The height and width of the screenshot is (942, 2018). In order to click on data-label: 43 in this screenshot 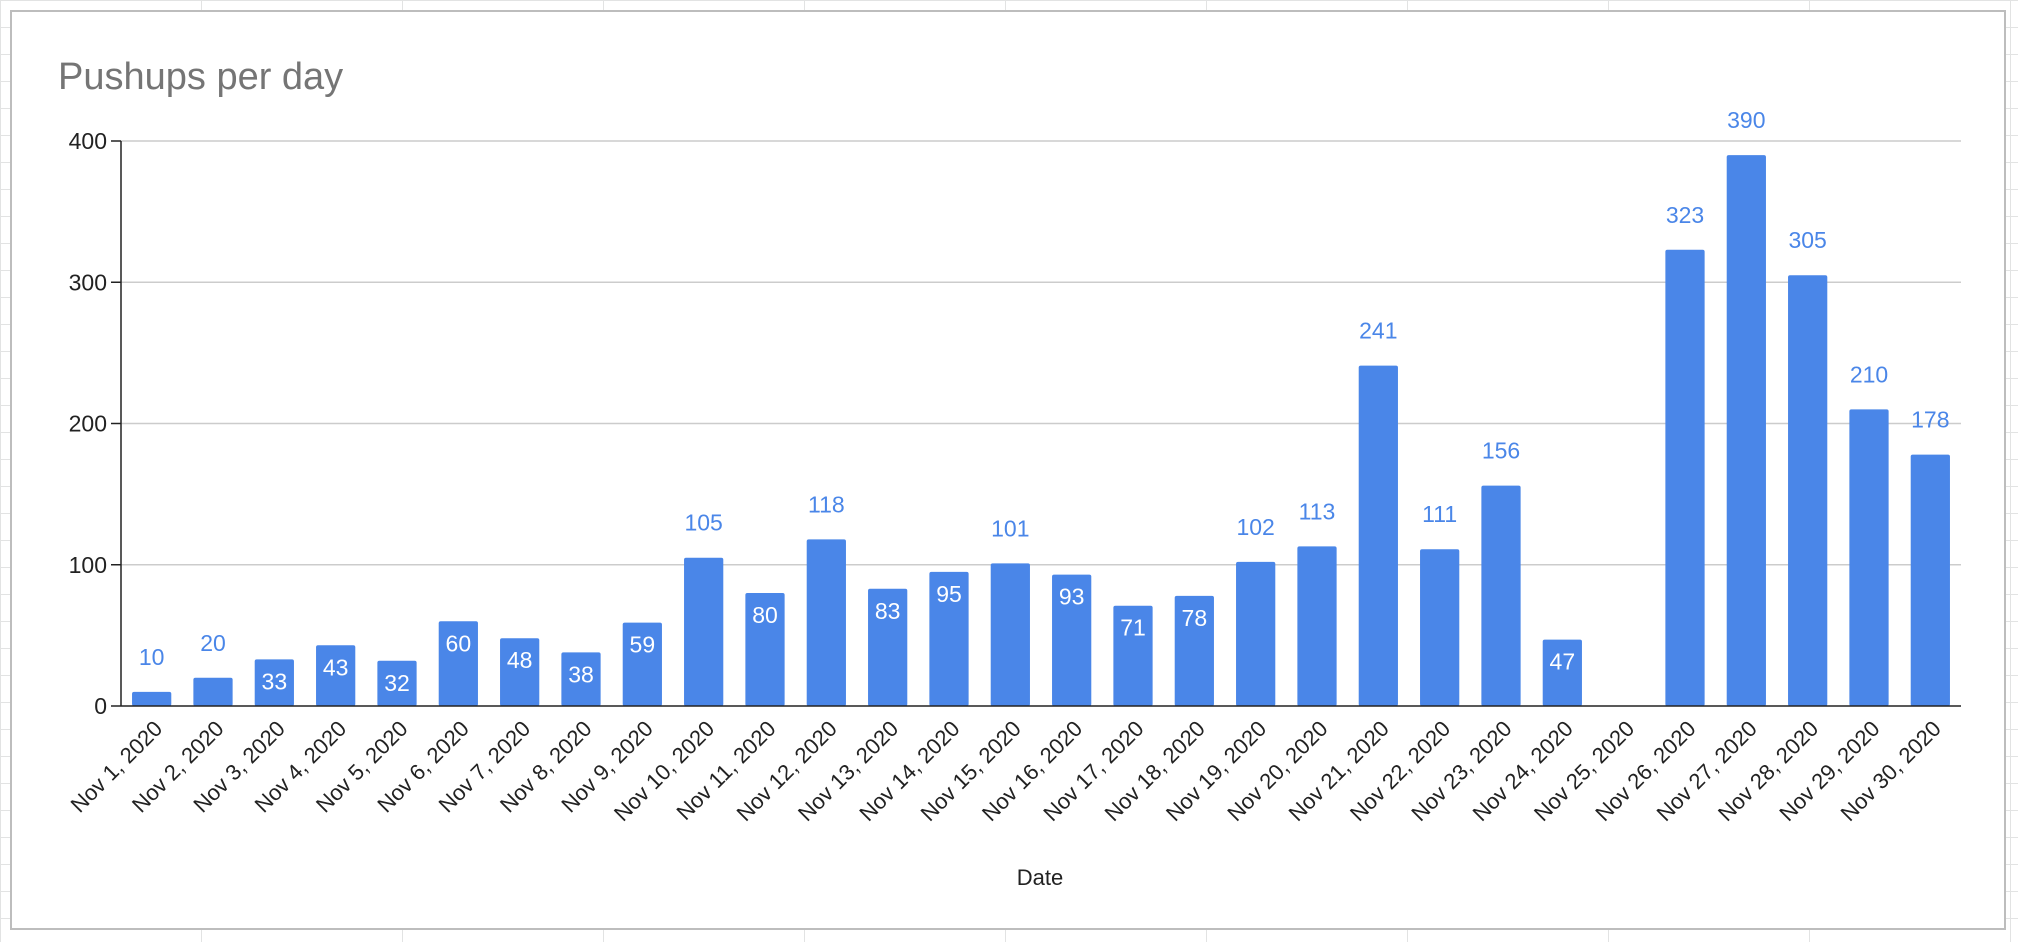, I will do `click(336, 667)`.